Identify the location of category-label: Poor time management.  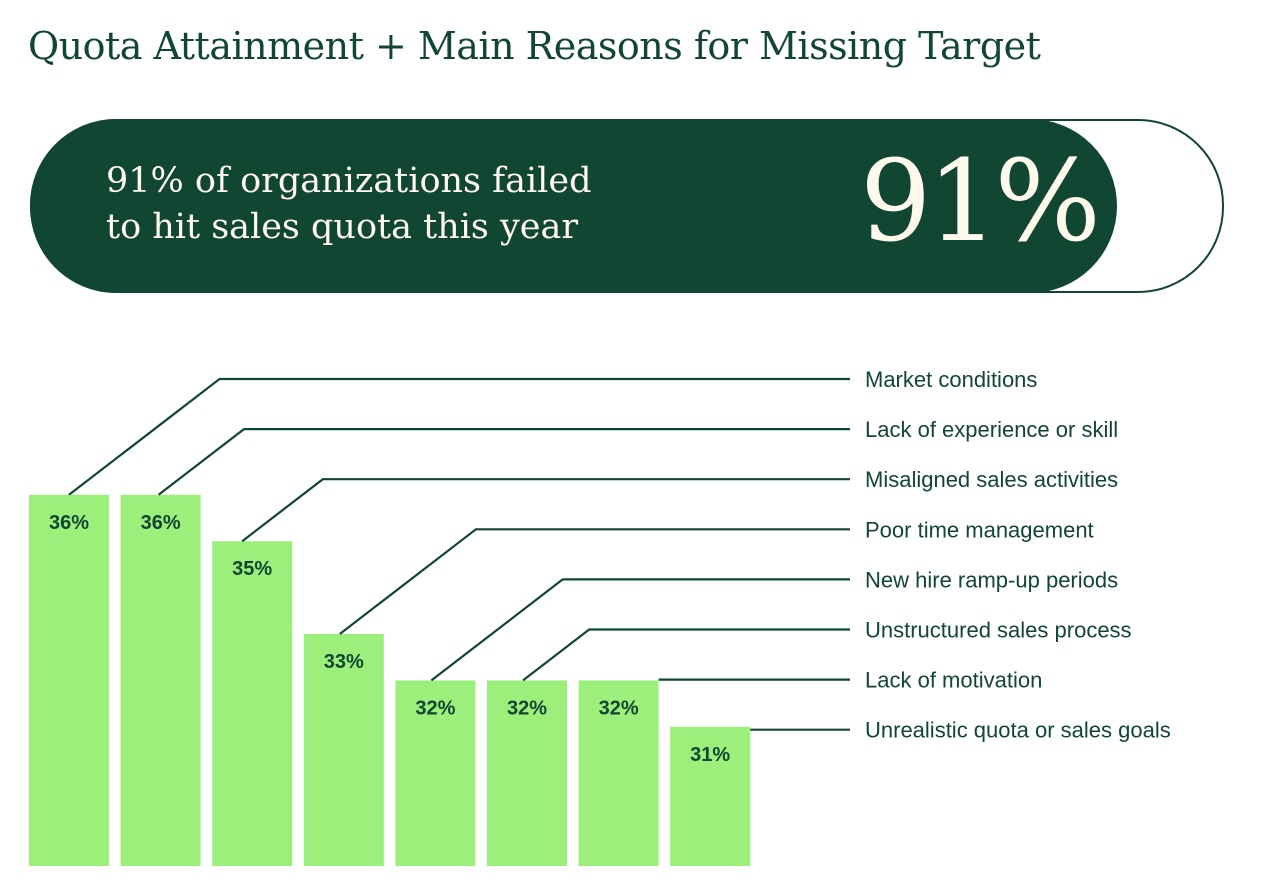
(979, 529).